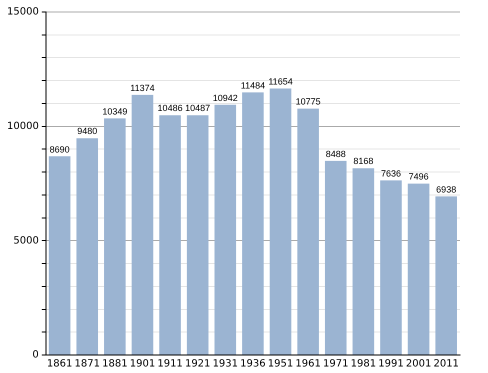 This screenshot has height=373, width=488. What do you see at coordinates (390, 173) in the screenshot?
I see `data-label: 7636` at bounding box center [390, 173].